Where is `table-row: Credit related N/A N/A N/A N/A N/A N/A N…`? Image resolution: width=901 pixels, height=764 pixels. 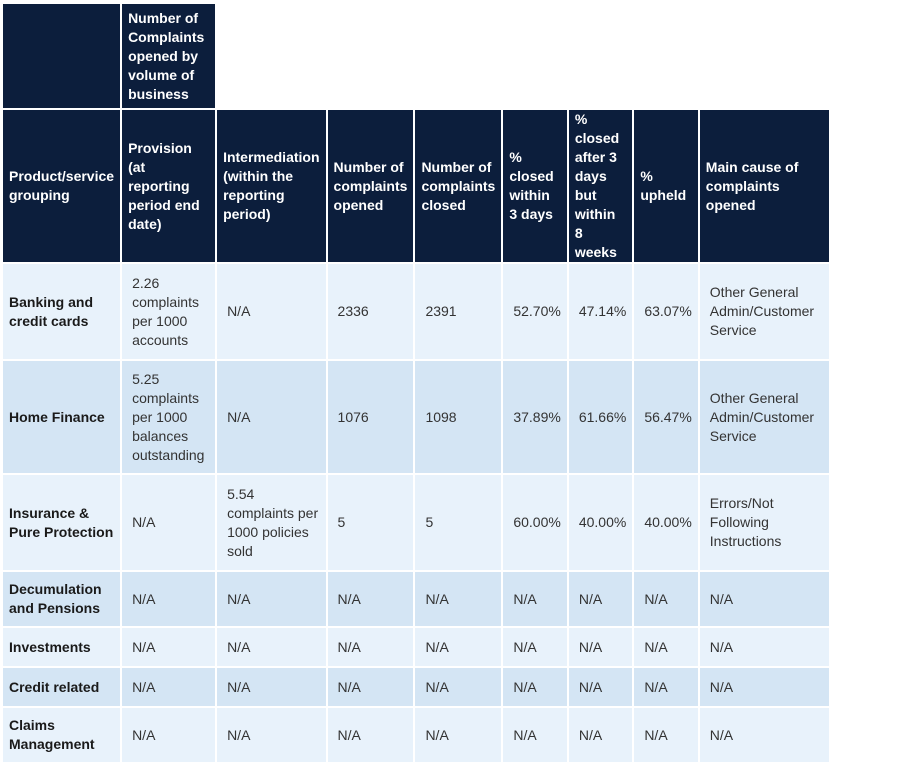 table-row: Credit related N/A N/A N/A N/A N/A N/A N… is located at coordinates (416, 687).